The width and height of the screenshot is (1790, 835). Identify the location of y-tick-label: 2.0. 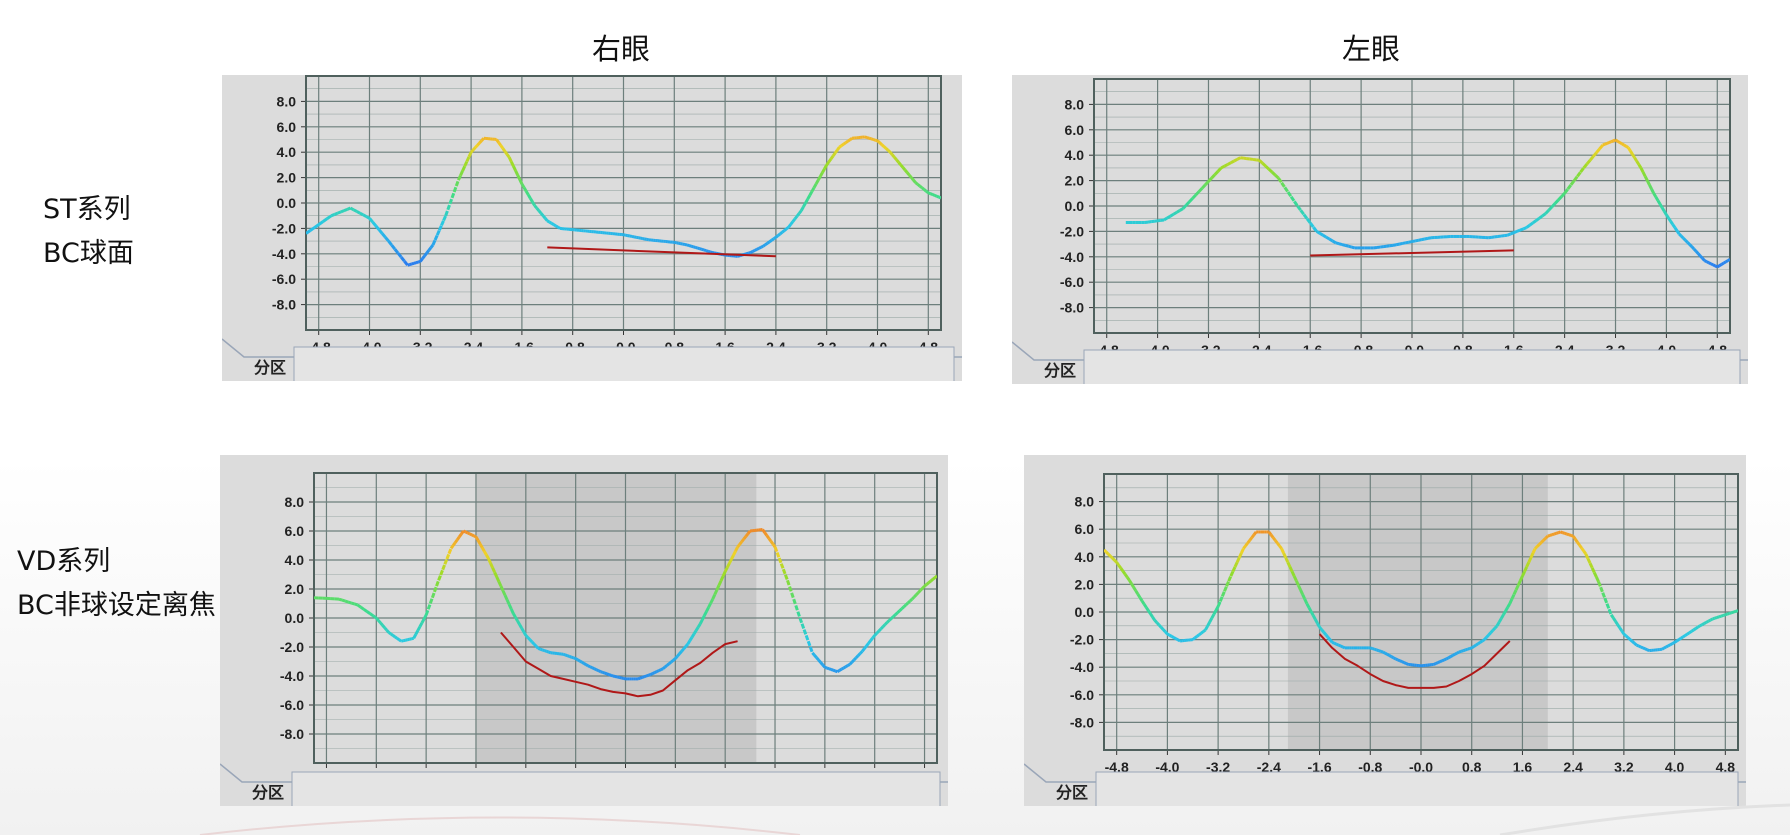
(295, 589).